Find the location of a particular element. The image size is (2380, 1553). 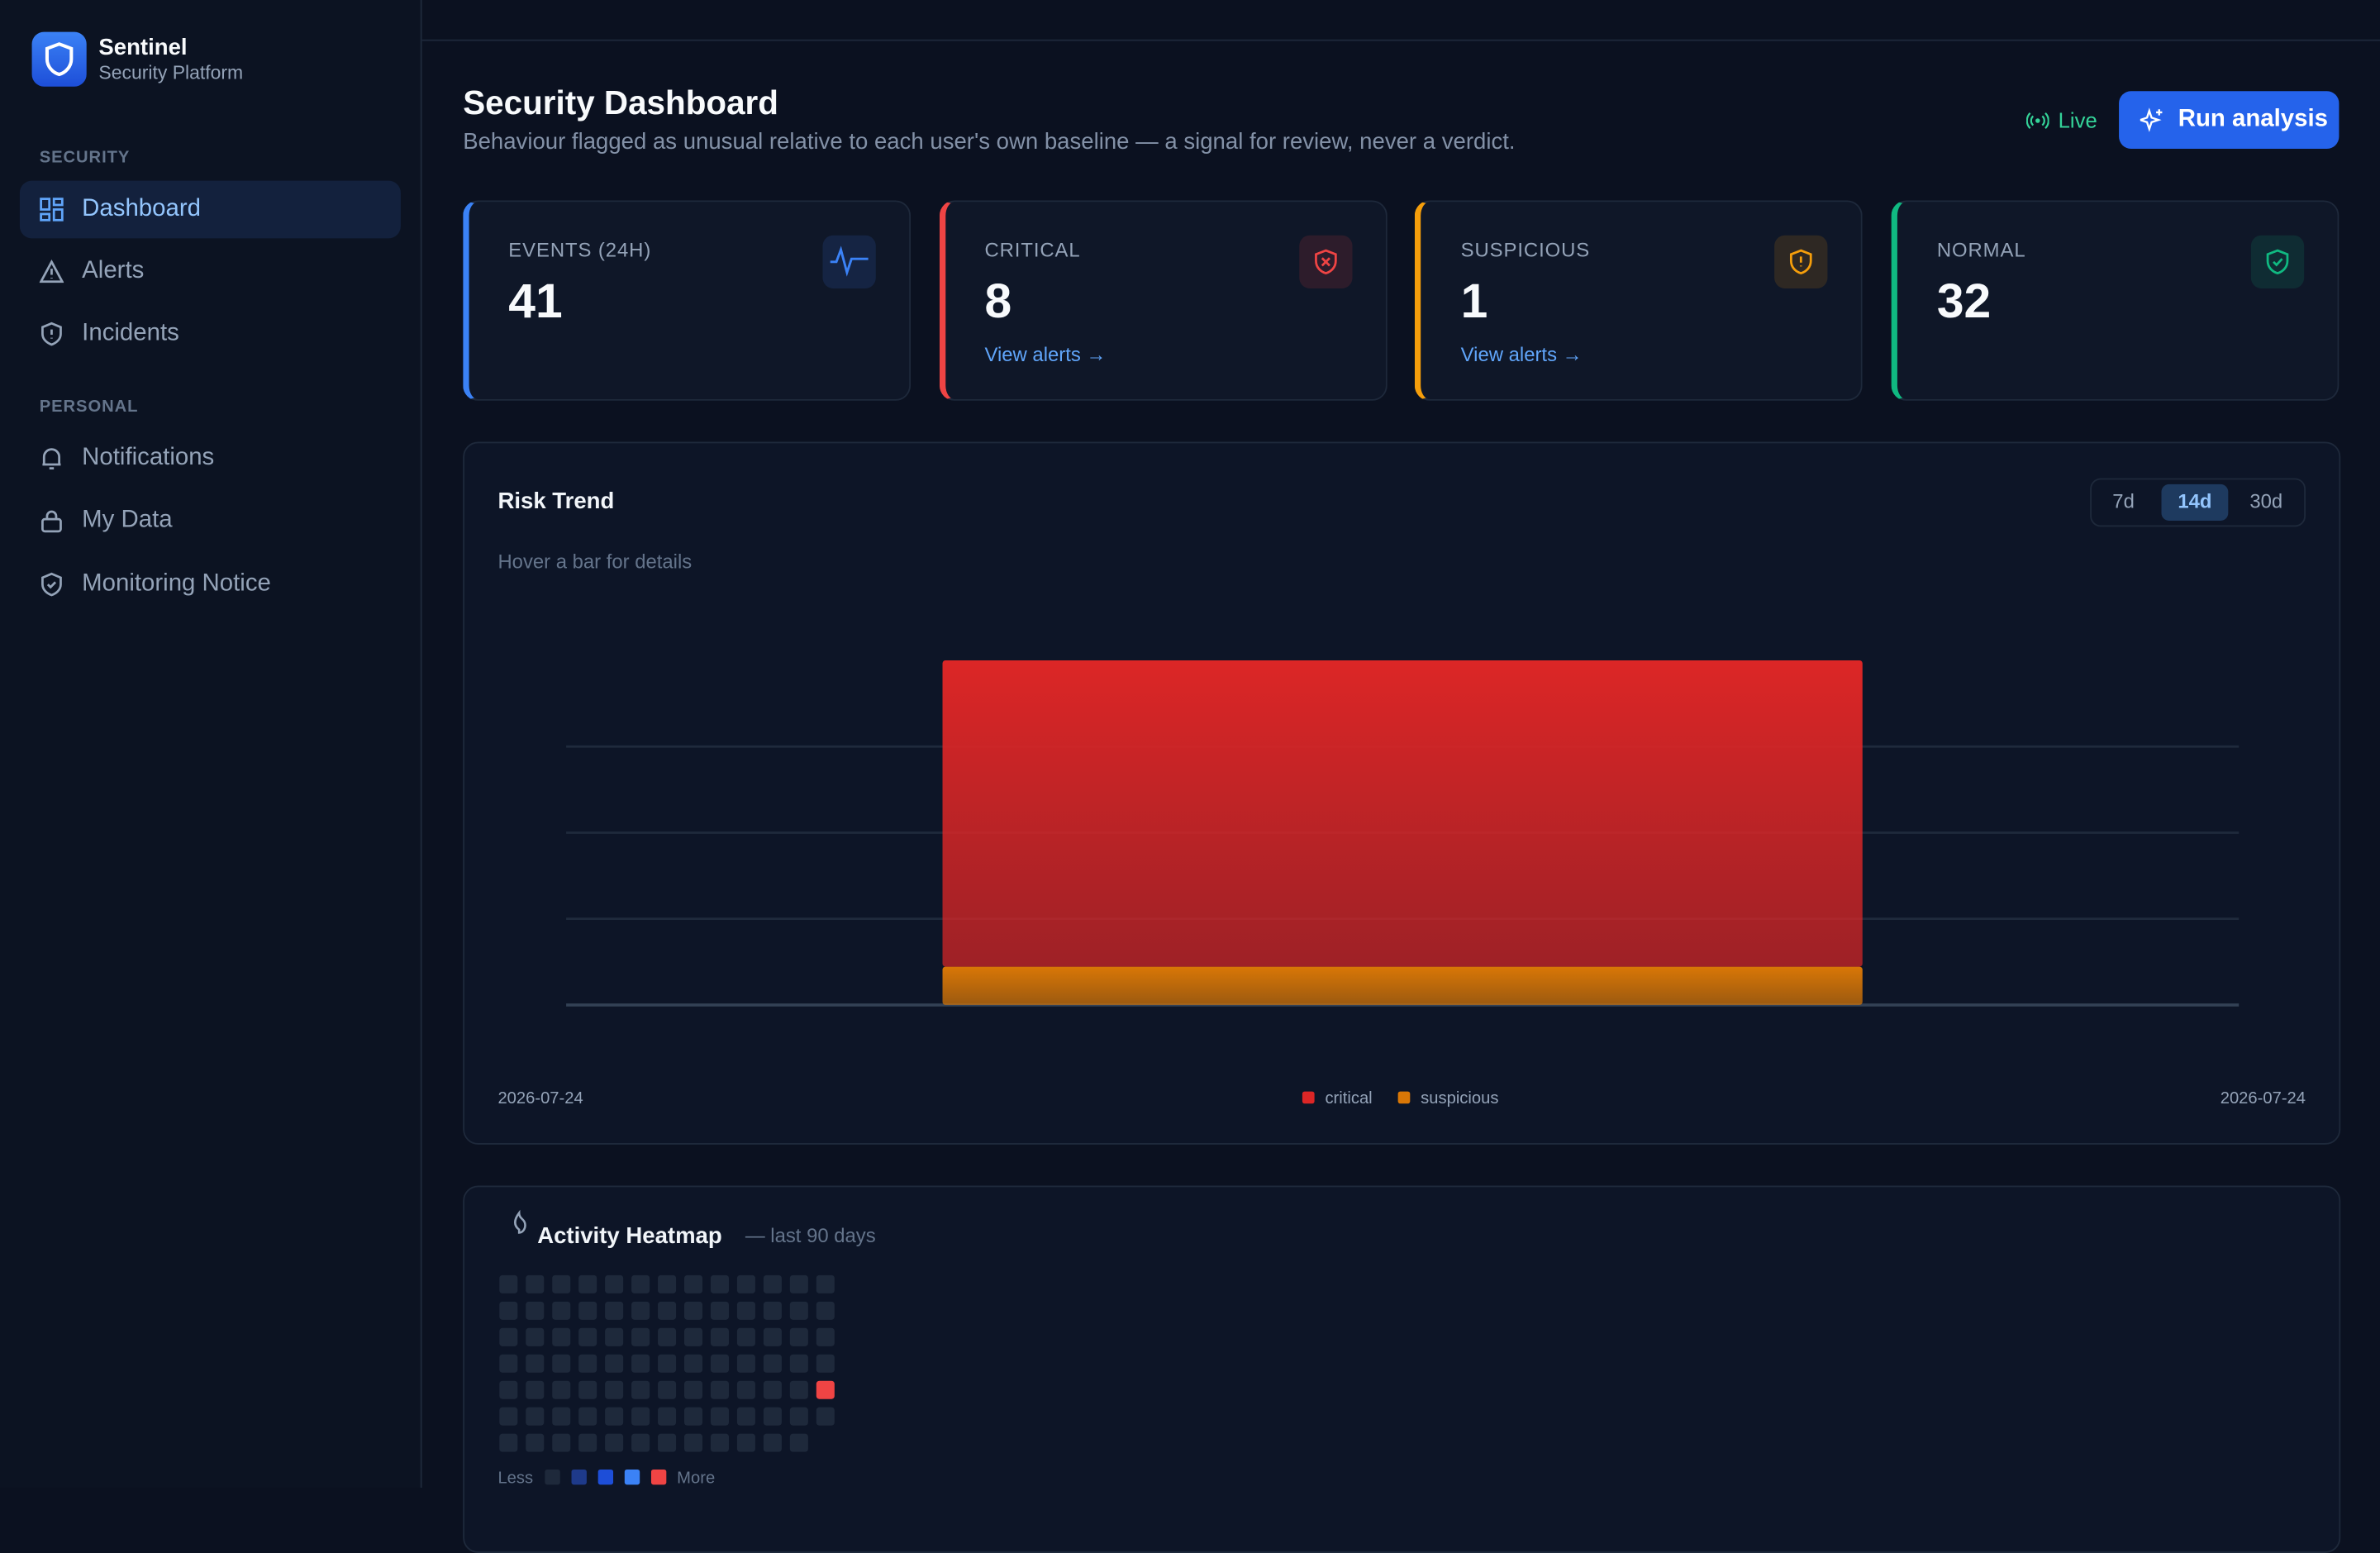

legend-label: suspicious is located at coordinates (1459, 1099).